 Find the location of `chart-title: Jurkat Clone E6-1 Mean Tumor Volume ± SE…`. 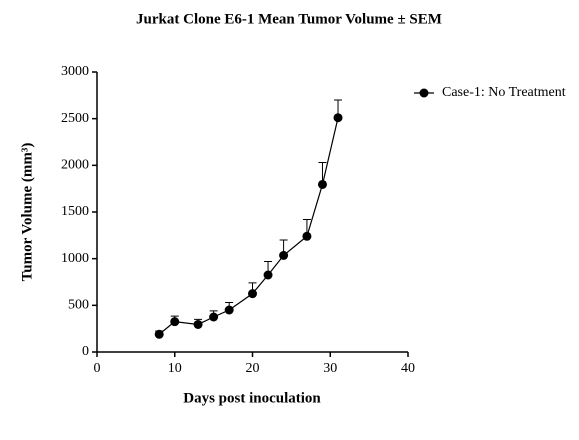

chart-title: Jurkat Clone E6-1 Mean Tumor Volume ± SE… is located at coordinates (289, 19).